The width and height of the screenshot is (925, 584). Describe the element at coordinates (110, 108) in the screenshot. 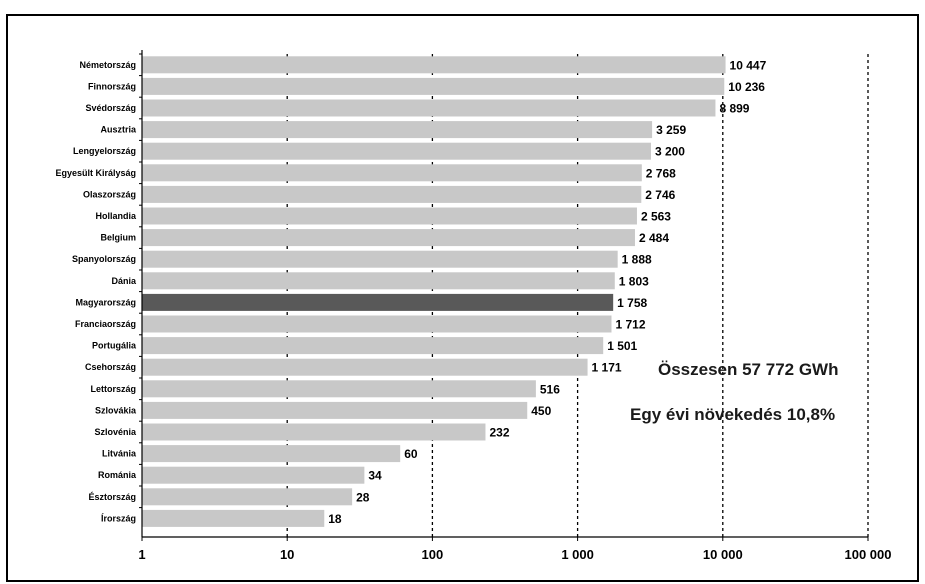

I see `category-label: Svédország` at that location.